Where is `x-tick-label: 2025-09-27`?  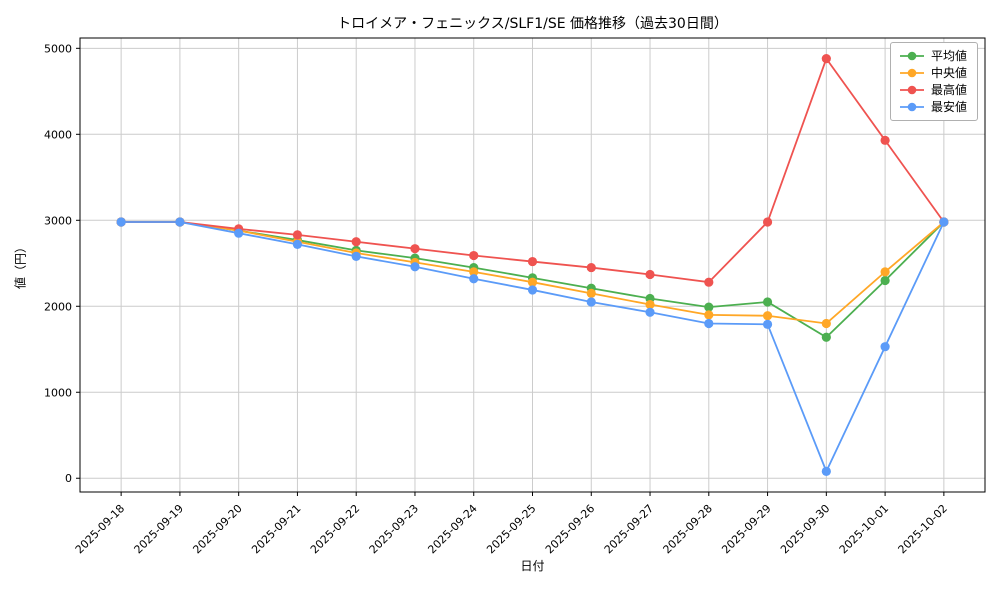
x-tick-label: 2025-09-27 is located at coordinates (629, 529).